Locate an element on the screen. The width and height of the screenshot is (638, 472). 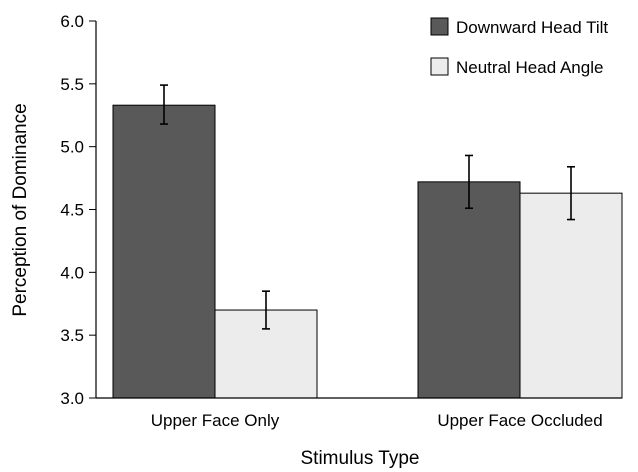
x-axis-title: Stimulus Type is located at coordinates (360, 458).